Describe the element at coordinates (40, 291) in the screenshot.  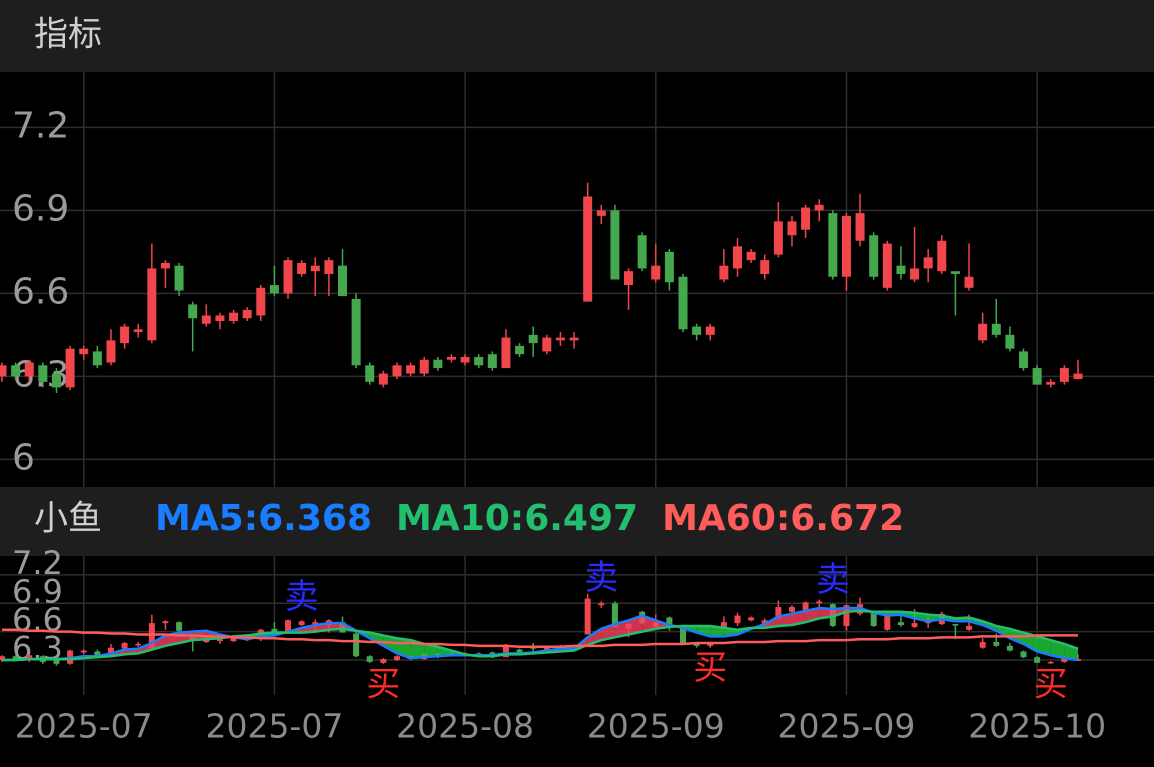
I see `y-tick-label: 6.6` at that location.